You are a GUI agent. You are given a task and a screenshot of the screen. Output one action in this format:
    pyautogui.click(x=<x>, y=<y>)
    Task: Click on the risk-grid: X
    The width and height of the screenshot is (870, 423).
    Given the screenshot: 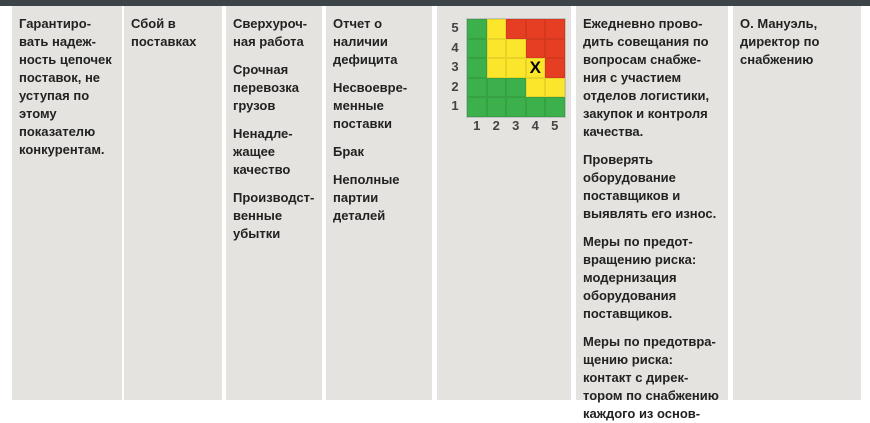 What is the action you would take?
    pyautogui.click(x=516, y=68)
    